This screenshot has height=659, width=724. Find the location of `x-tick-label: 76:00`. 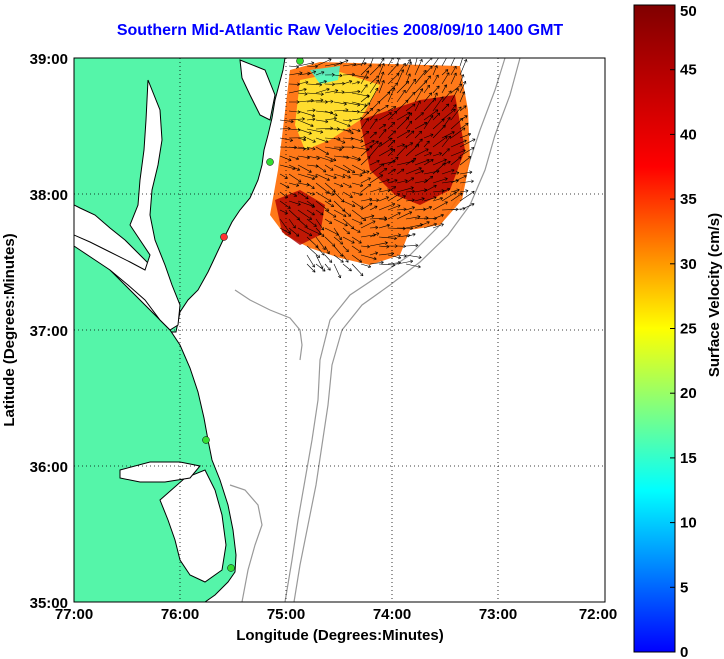

x-tick-label: 76:00 is located at coordinates (180, 614).